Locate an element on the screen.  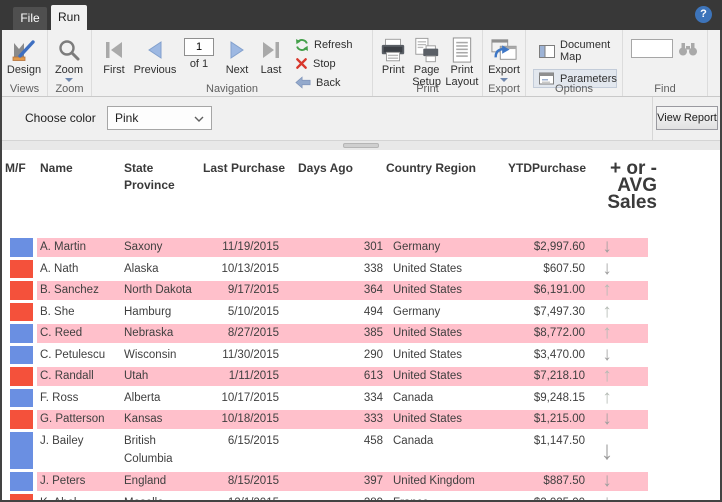
print-layout-button: Print Layout is located at coordinates (462, 60).